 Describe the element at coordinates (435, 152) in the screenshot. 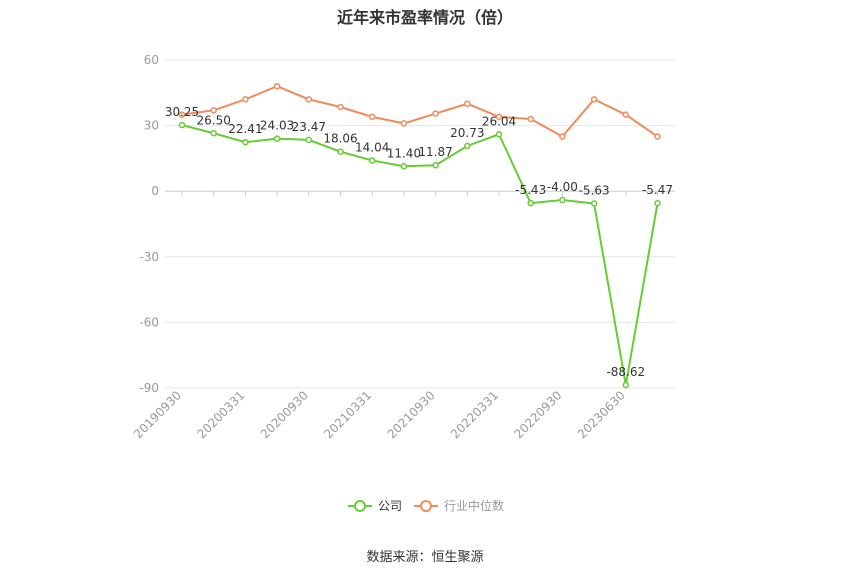

I see `data-label: 11.87` at that location.